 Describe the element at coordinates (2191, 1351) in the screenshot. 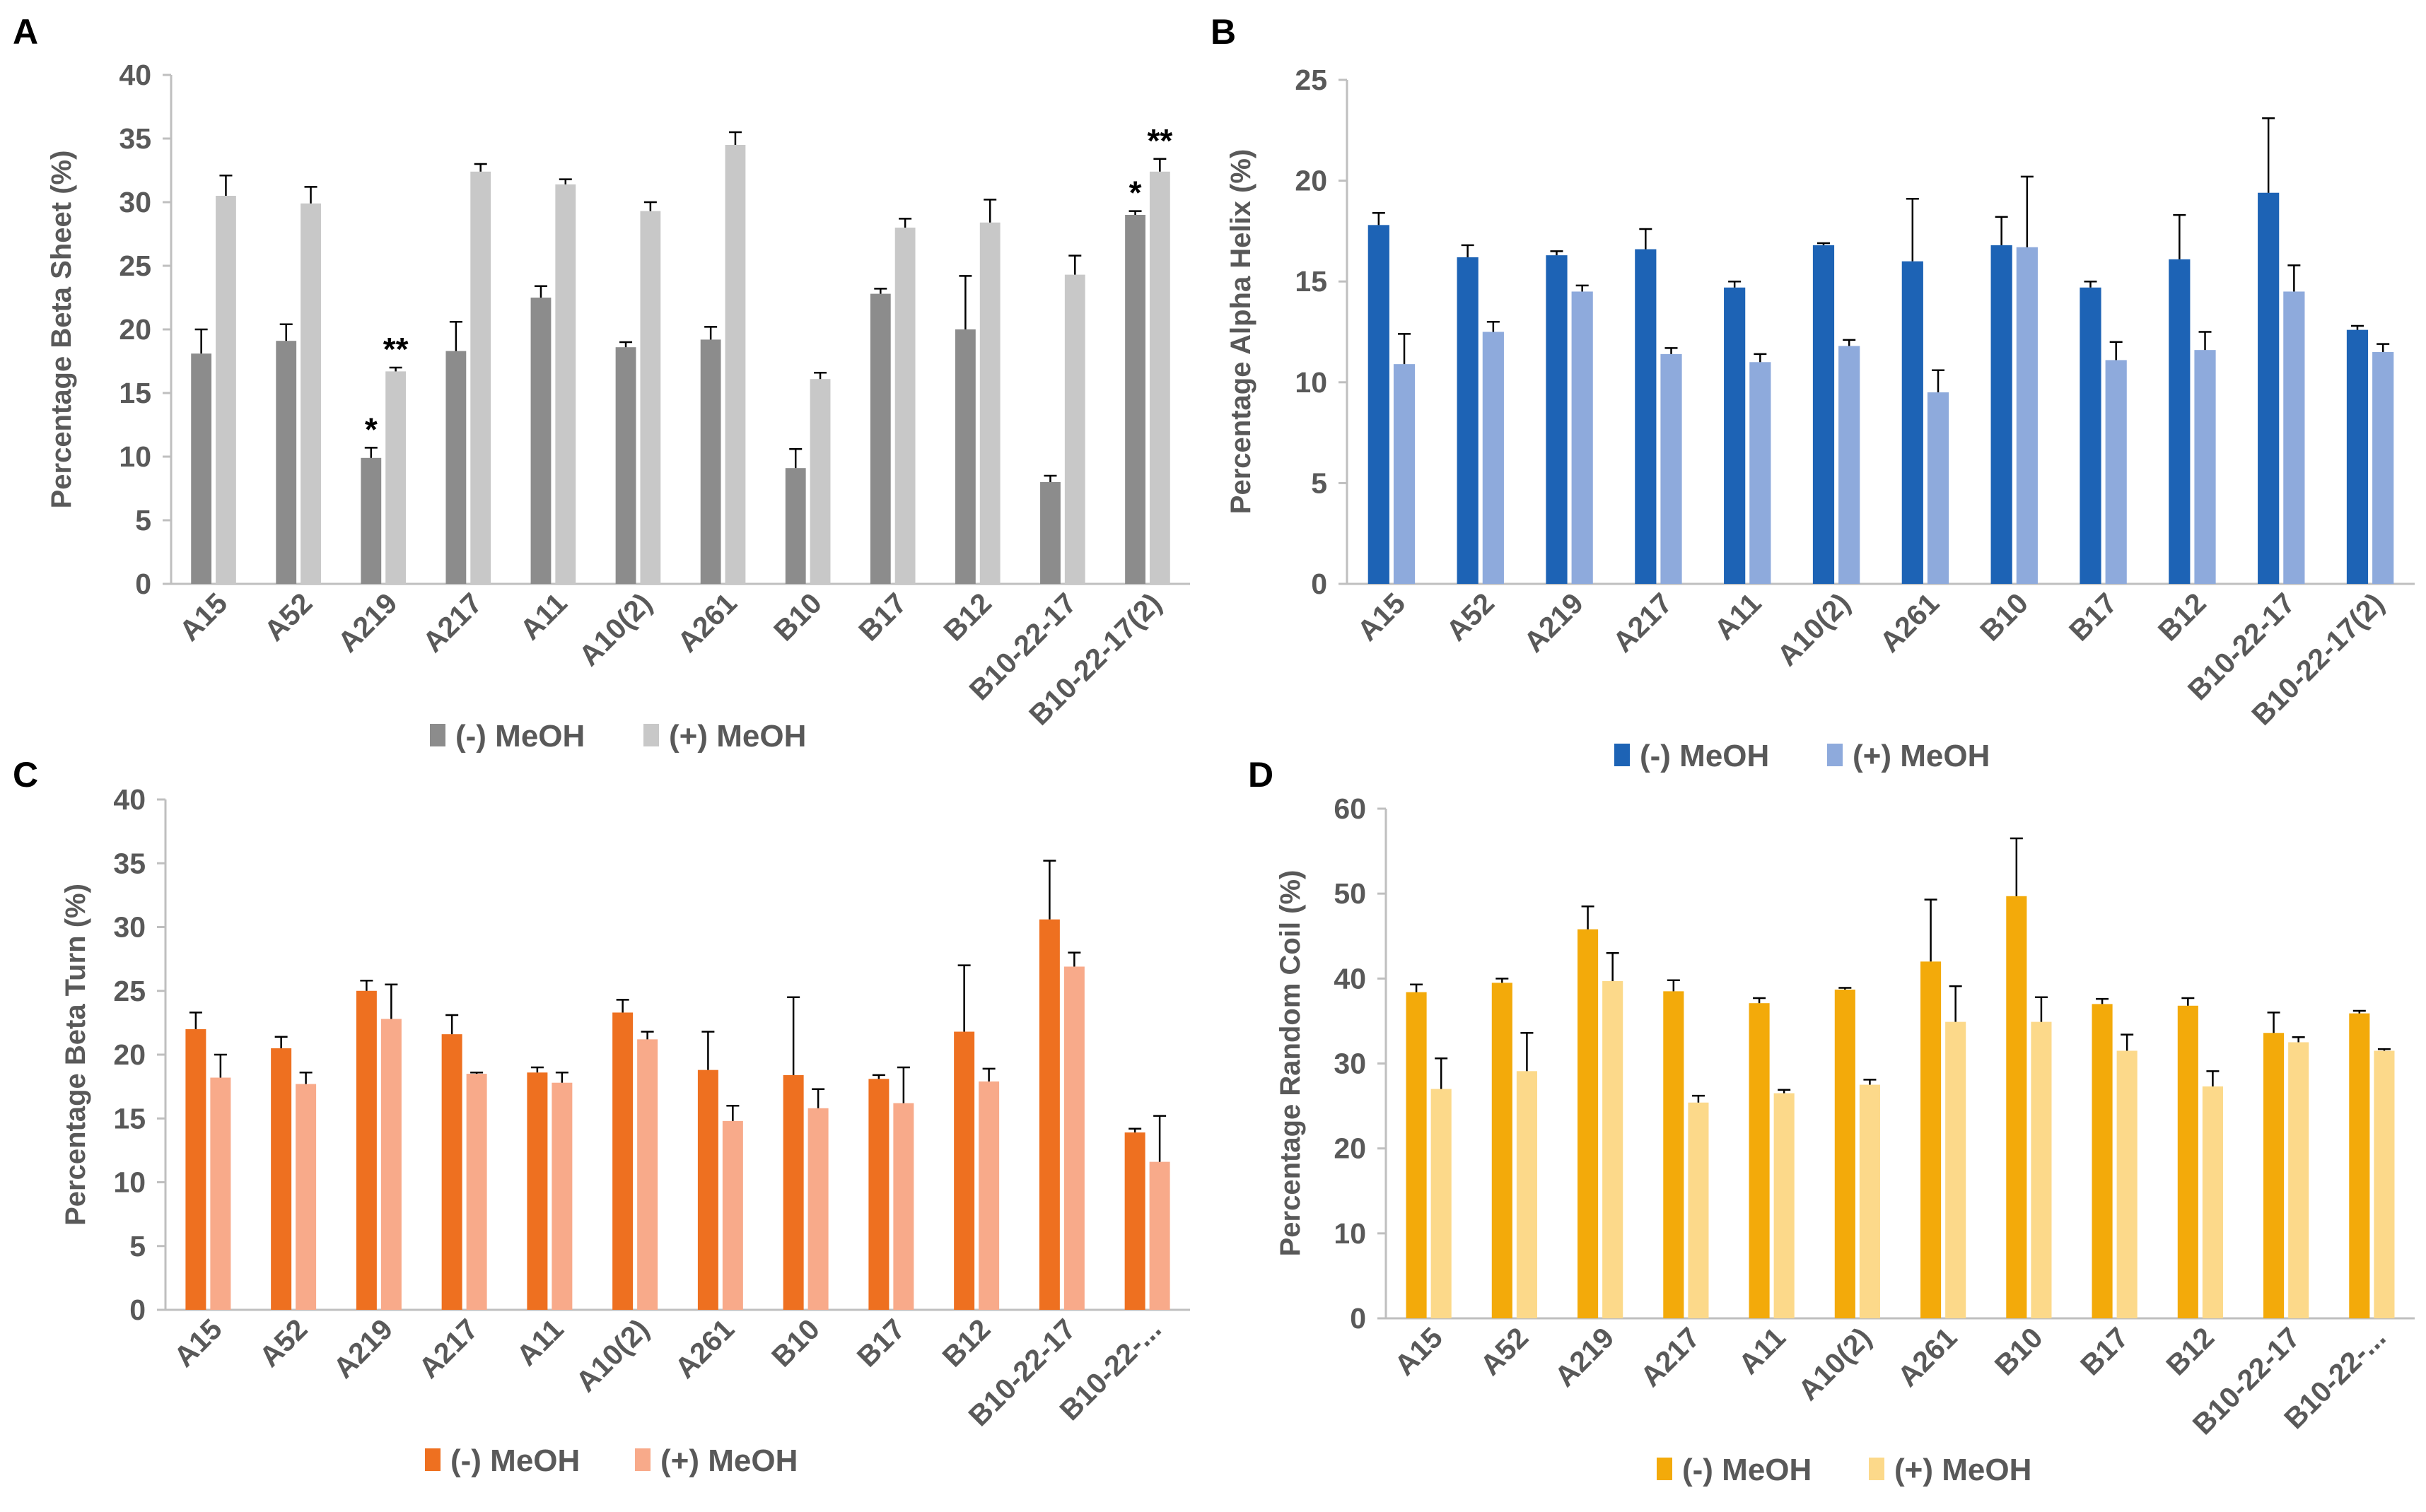

I see `x-tick-label: B12` at that location.